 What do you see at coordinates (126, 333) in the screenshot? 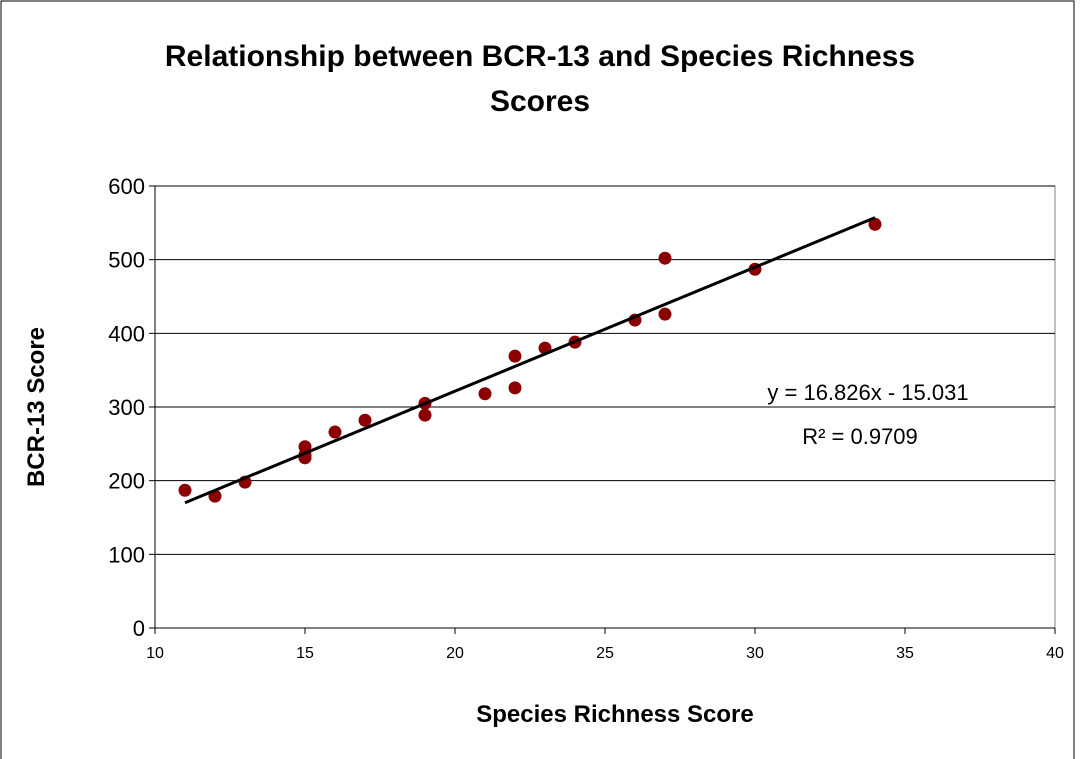
I see `y-tick-label: 400` at bounding box center [126, 333].